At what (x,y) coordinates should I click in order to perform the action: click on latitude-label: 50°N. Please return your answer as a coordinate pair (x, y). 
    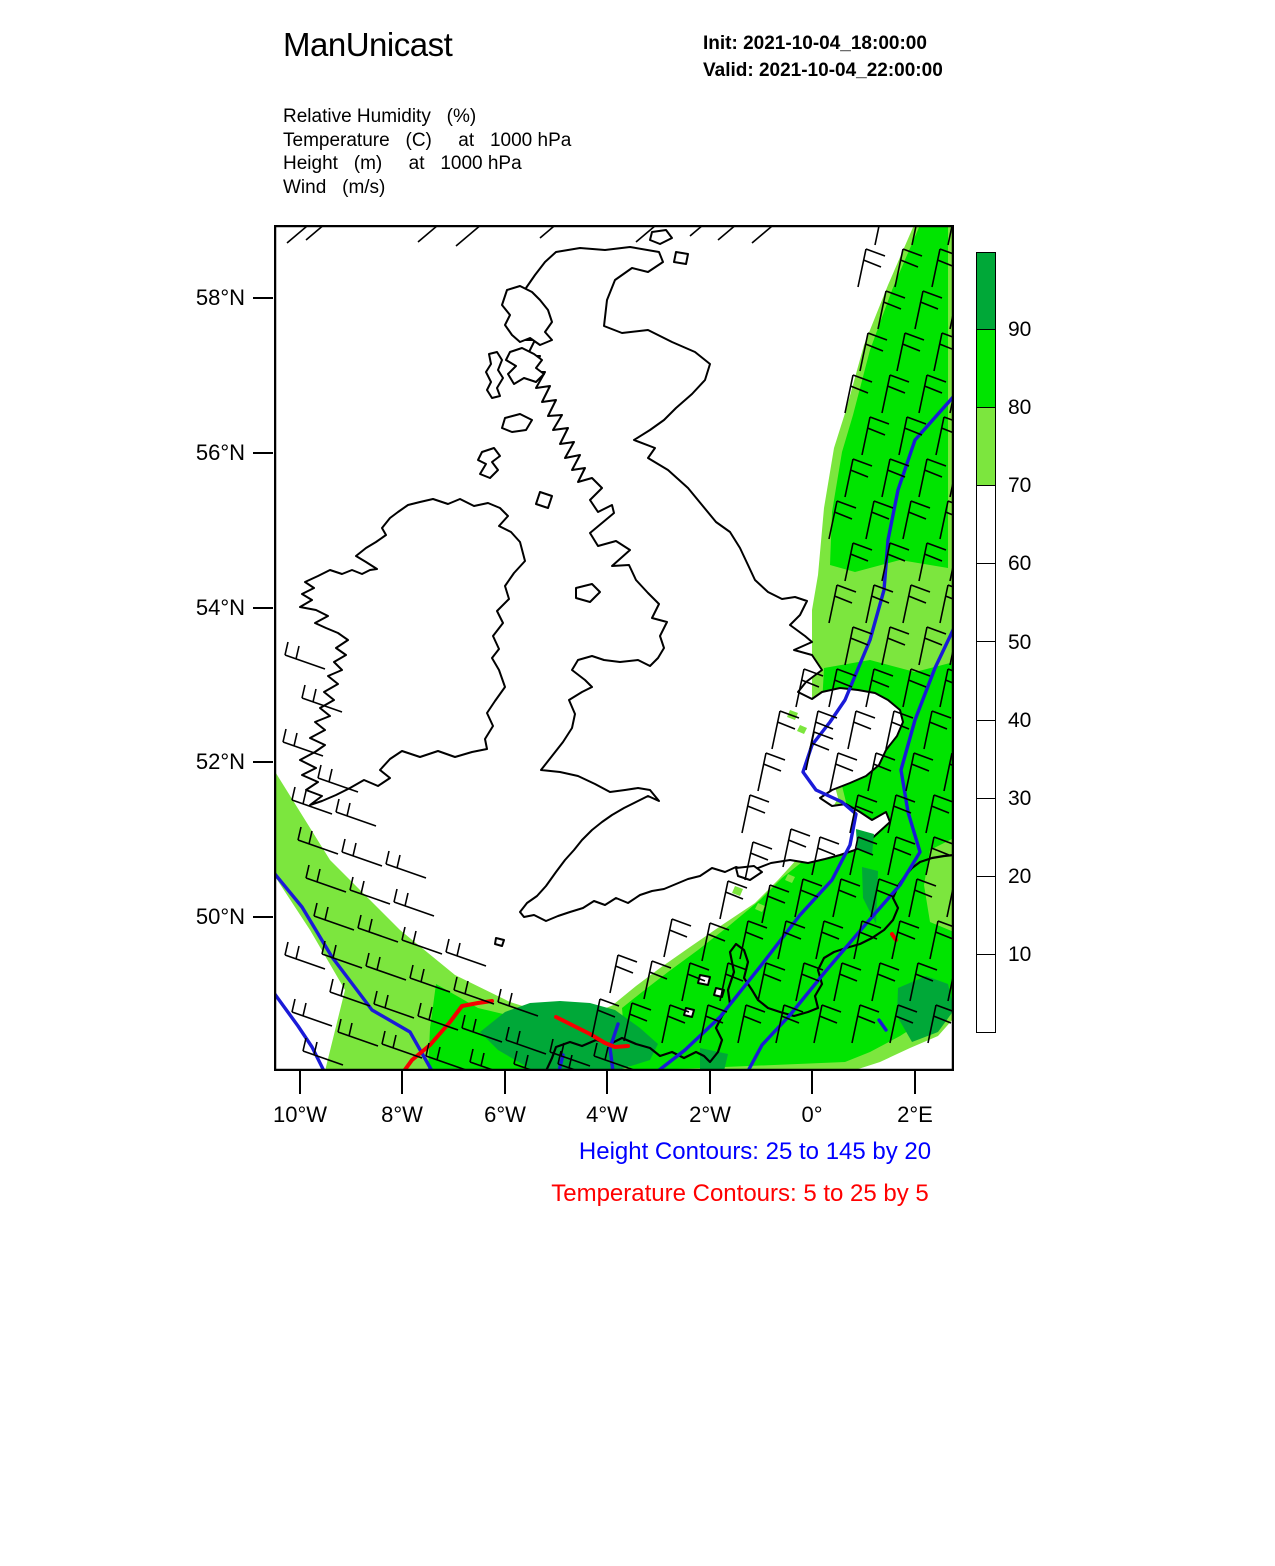
    Looking at the image, I should click on (220, 916).